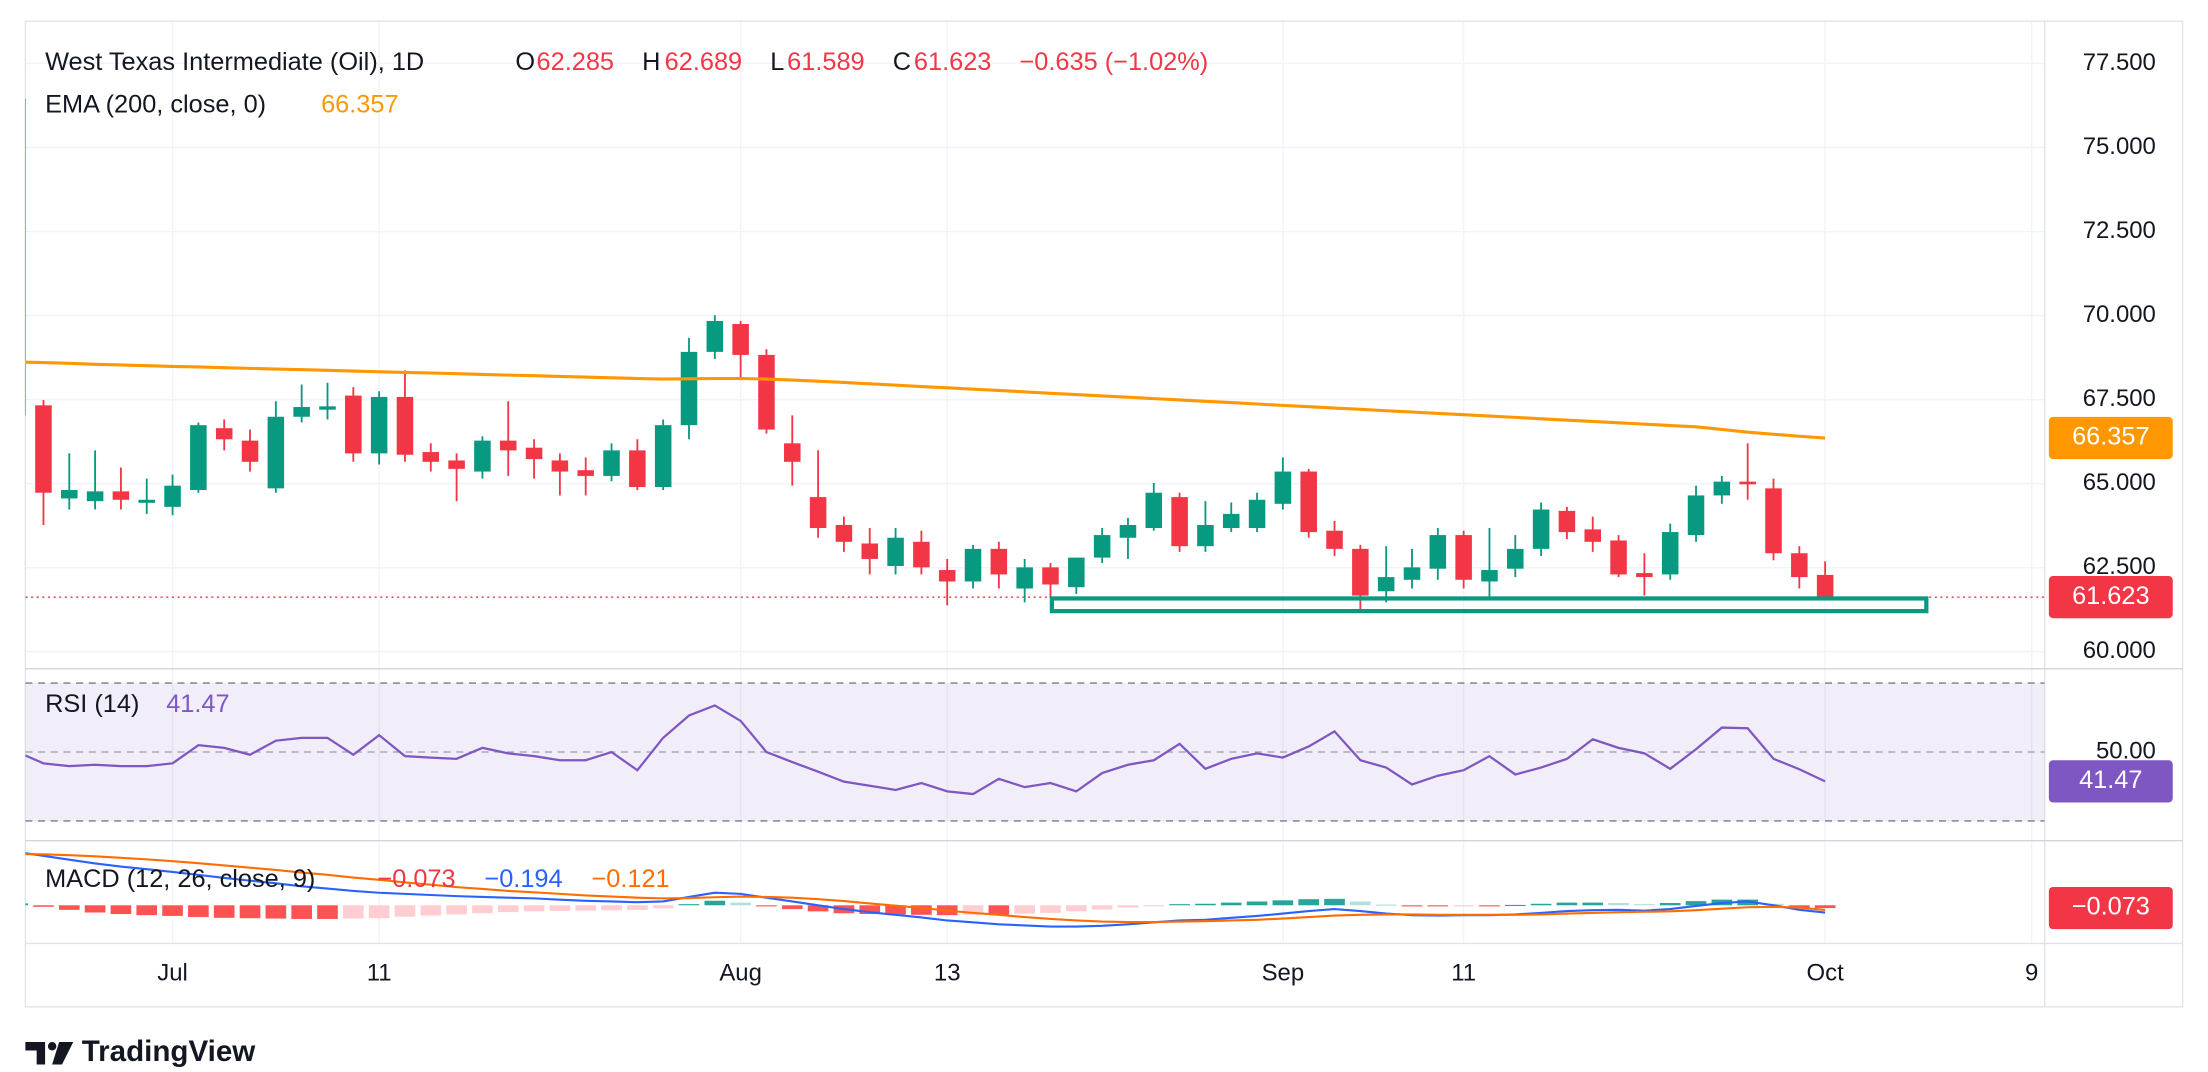 This screenshot has height=1072, width=2208. I want to click on last-price-label: 61.623, so click(2110, 596).